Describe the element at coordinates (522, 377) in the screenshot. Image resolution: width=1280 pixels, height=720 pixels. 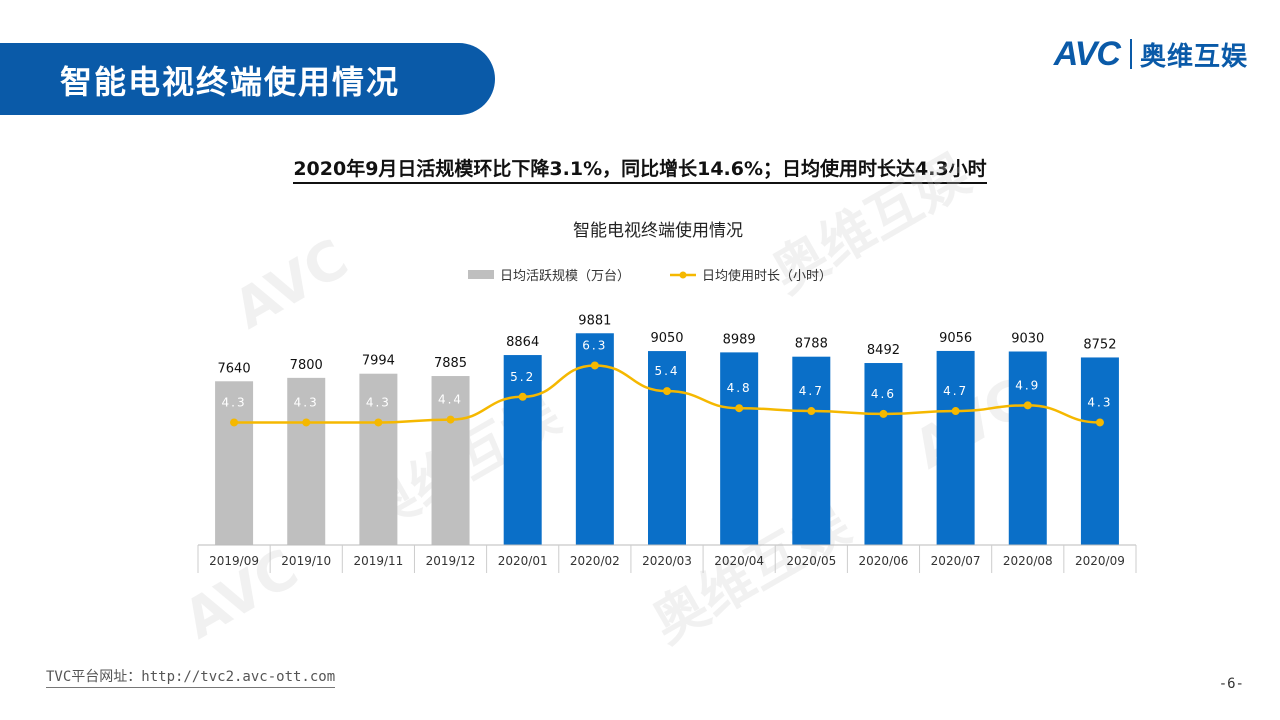
I see `line-value-label: 5.2` at that location.